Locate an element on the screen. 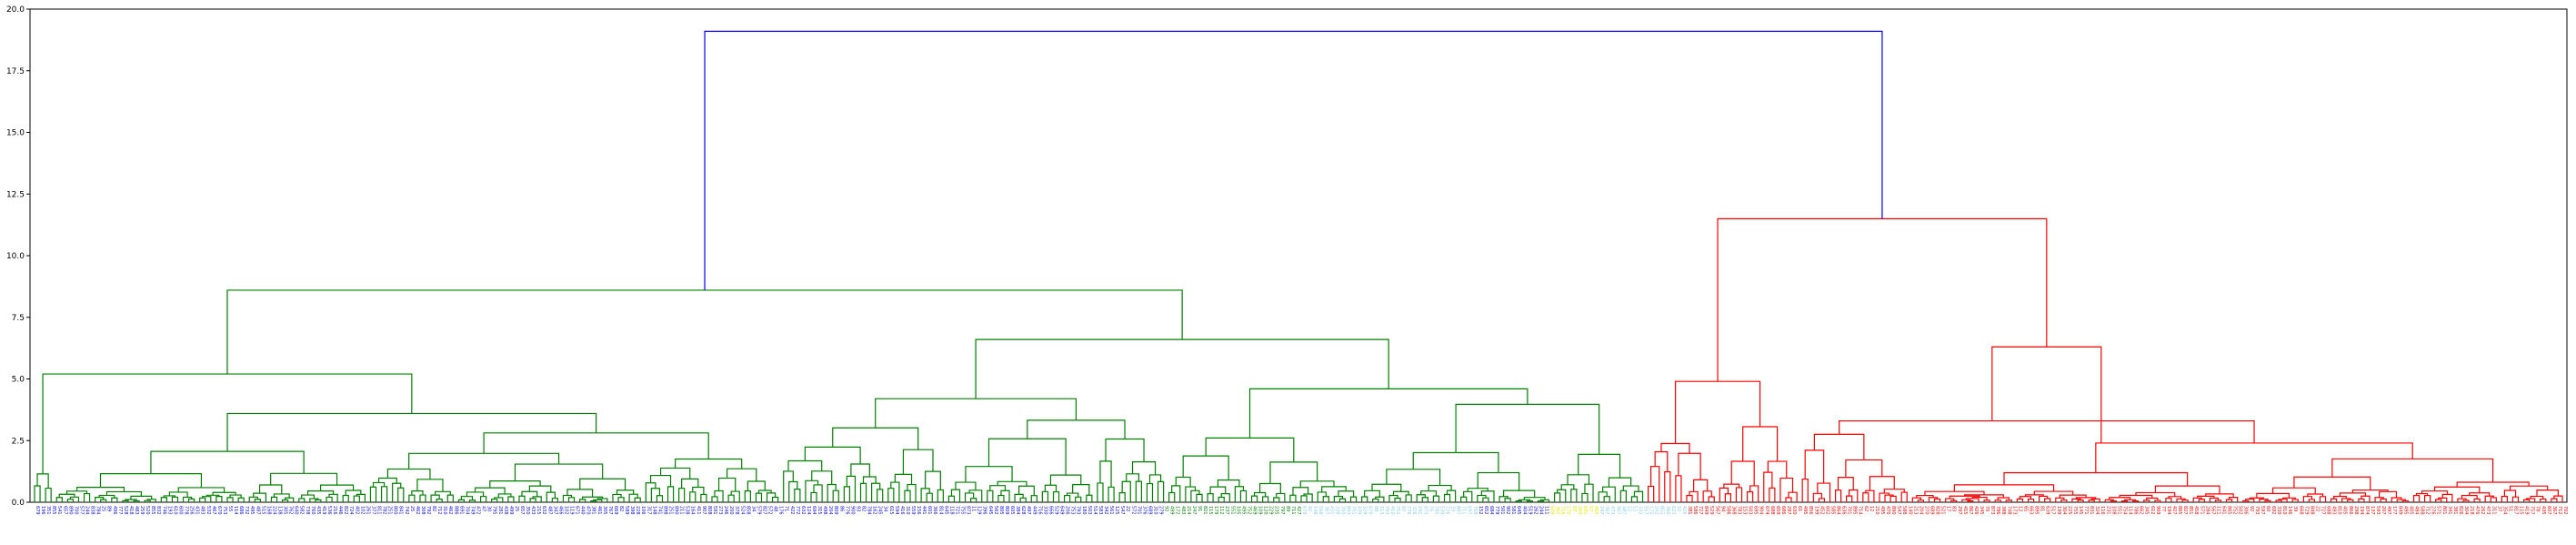 This screenshot has height=545, width=2576. leaf-label: 893 is located at coordinates (1347, 510).